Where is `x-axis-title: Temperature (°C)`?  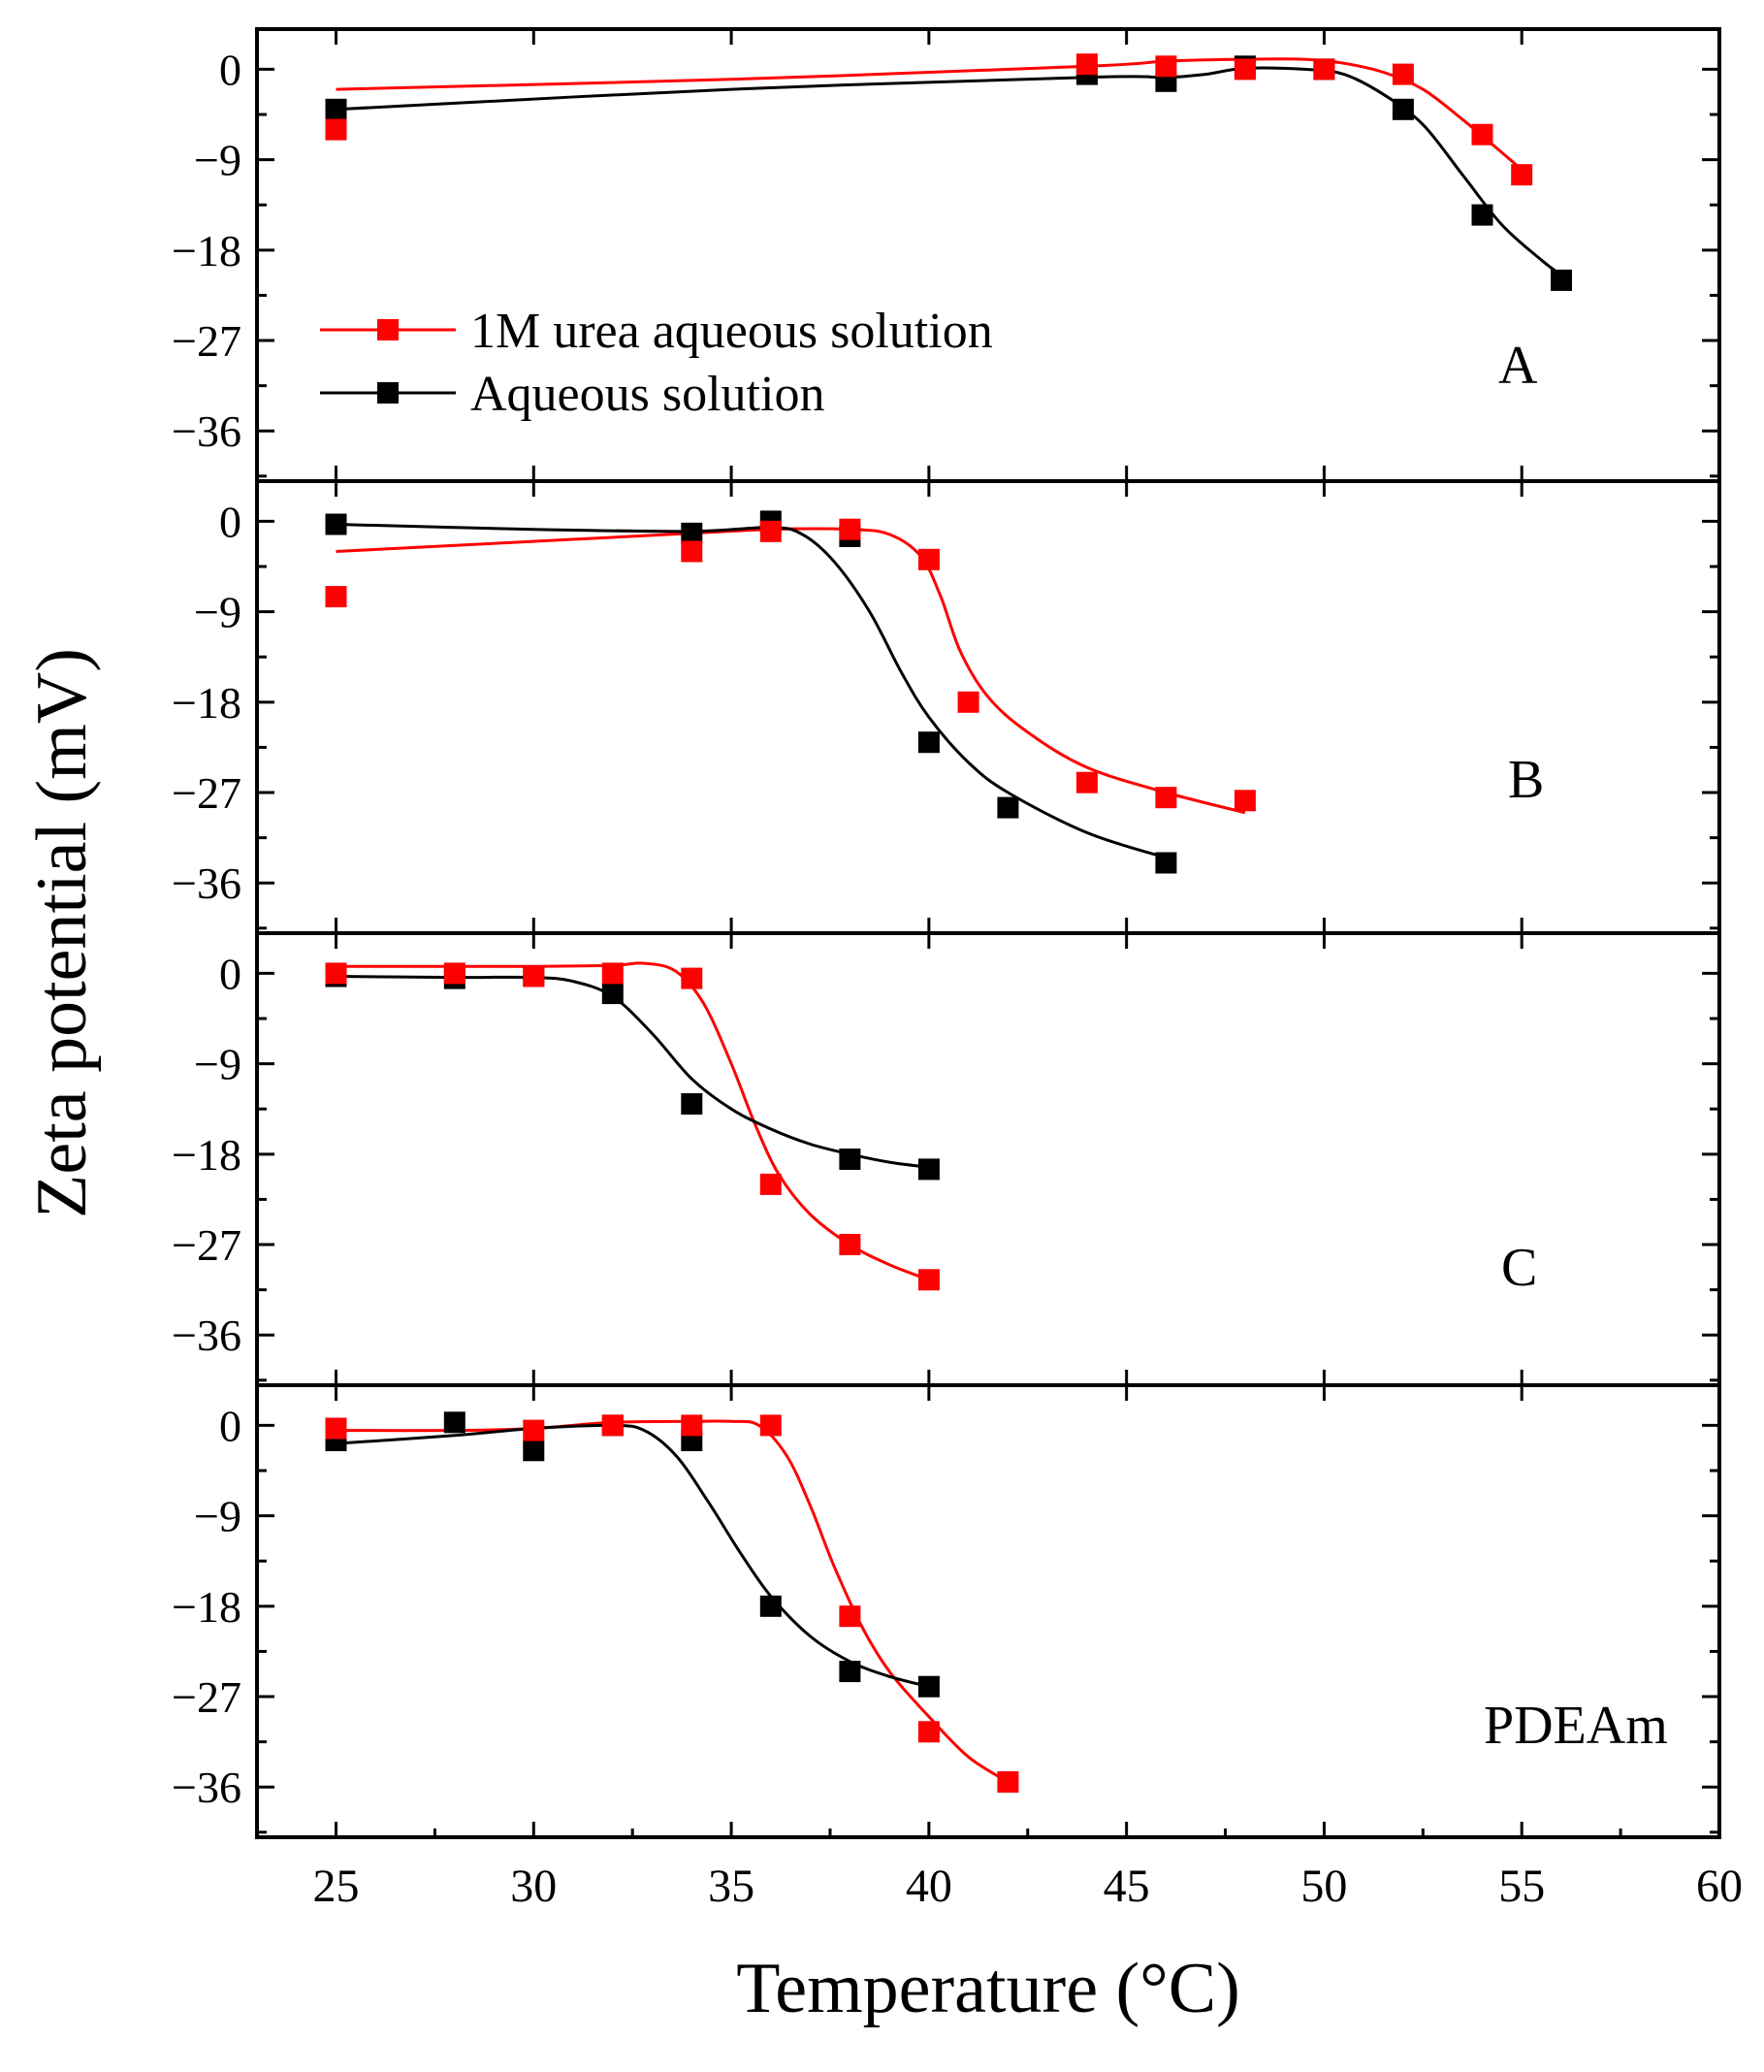 x-axis-title: Temperature (°C) is located at coordinates (988, 1988).